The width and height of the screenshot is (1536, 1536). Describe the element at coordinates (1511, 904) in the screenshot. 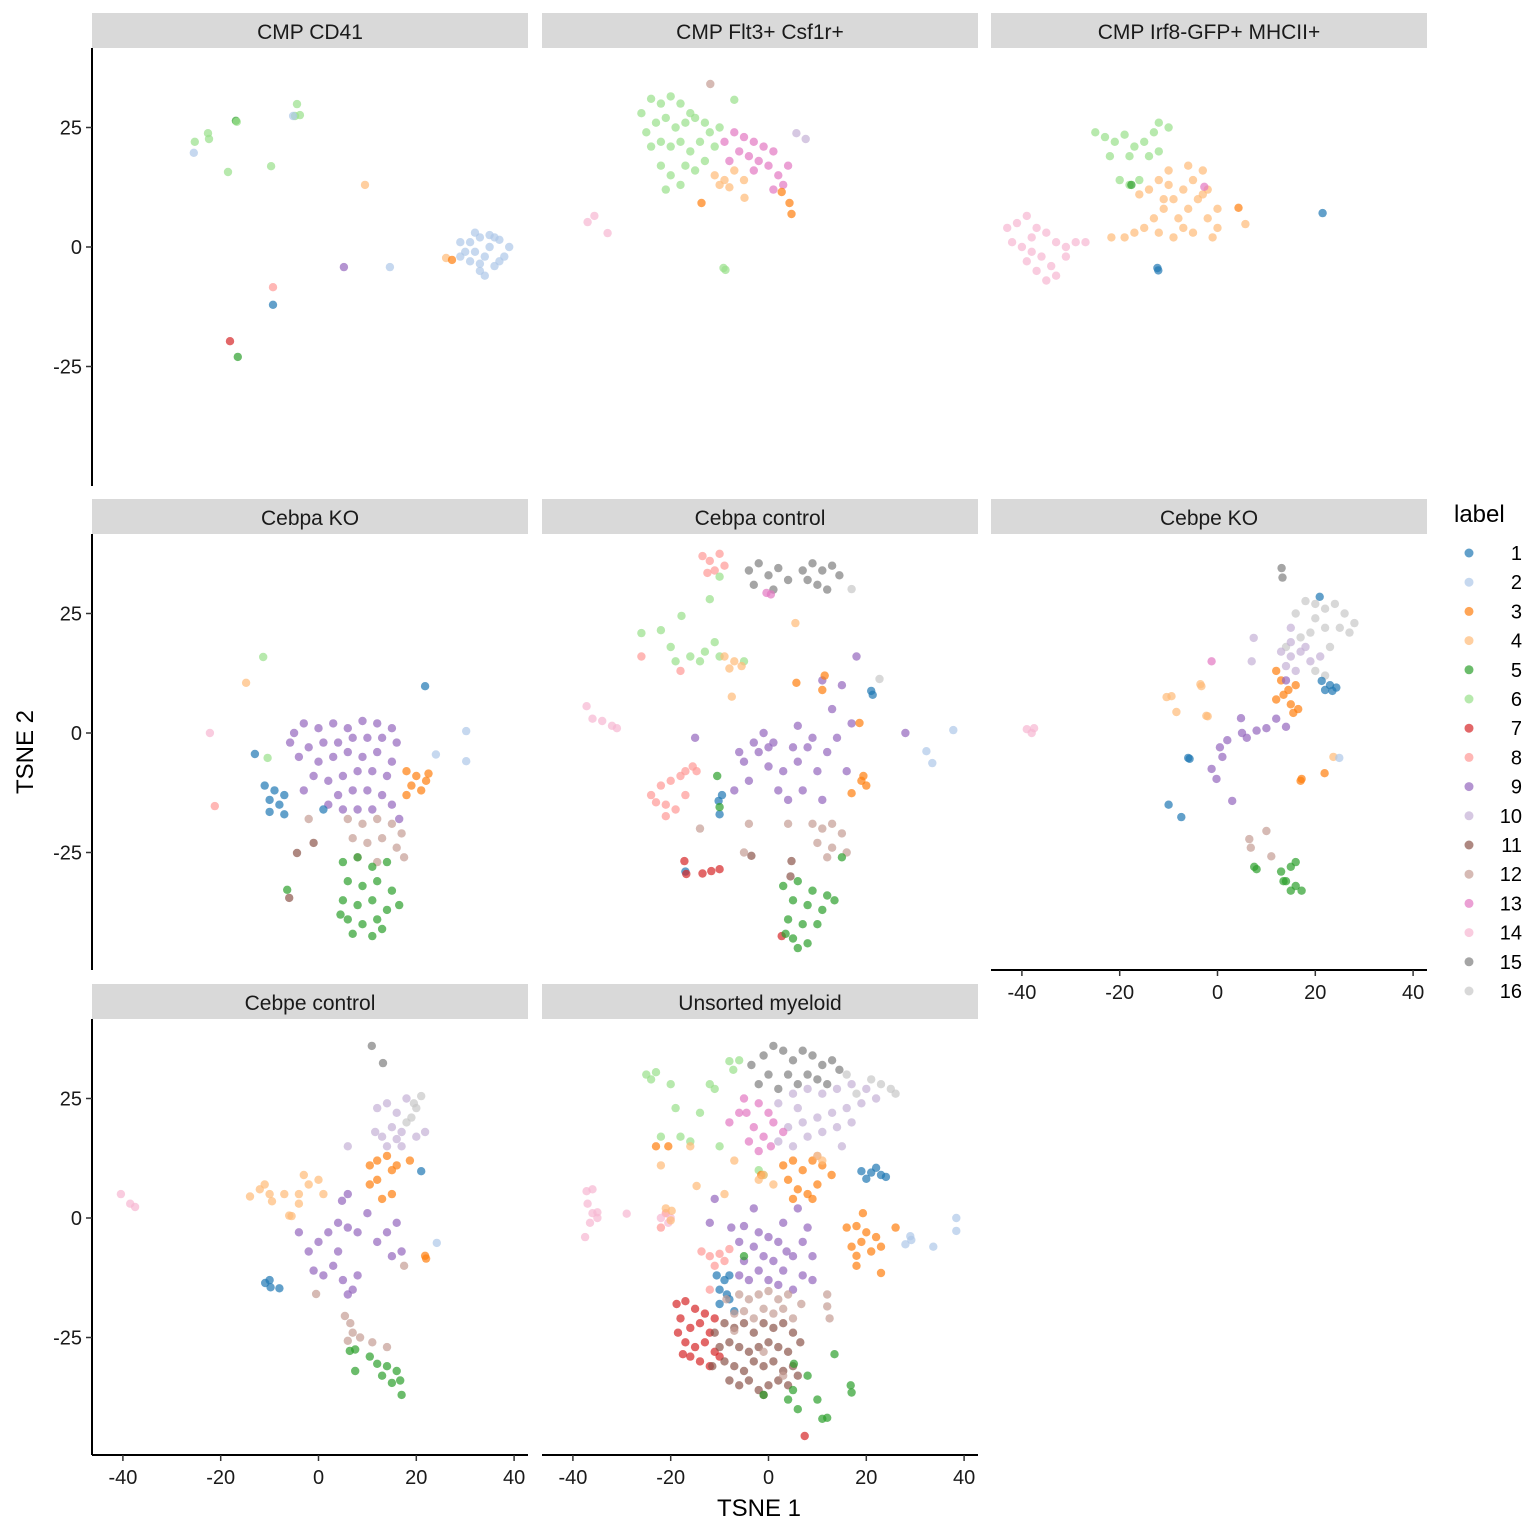

I see `legend-label: 13` at that location.